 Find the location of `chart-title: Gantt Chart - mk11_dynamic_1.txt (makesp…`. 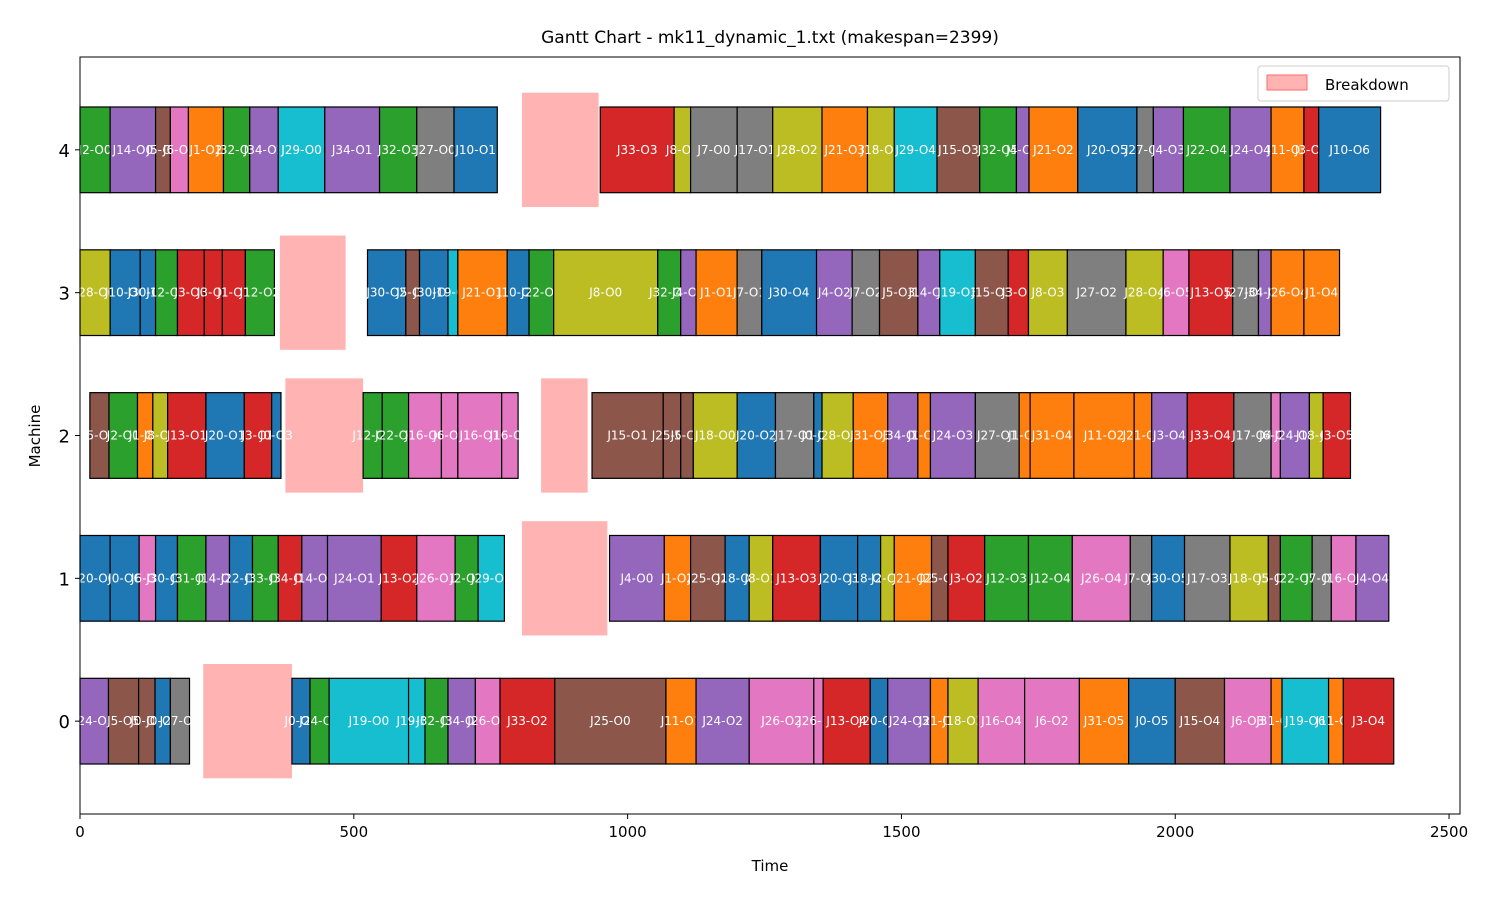

chart-title: Gantt Chart - mk11_dynamic_1.txt (makesp… is located at coordinates (770, 38).